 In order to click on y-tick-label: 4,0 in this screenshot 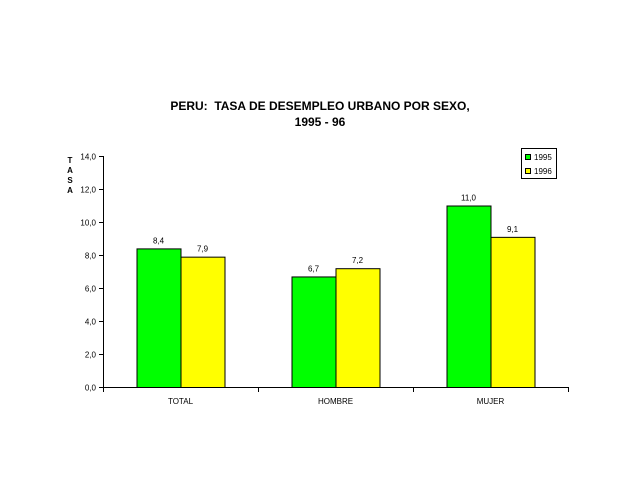, I will do `click(91, 322)`.